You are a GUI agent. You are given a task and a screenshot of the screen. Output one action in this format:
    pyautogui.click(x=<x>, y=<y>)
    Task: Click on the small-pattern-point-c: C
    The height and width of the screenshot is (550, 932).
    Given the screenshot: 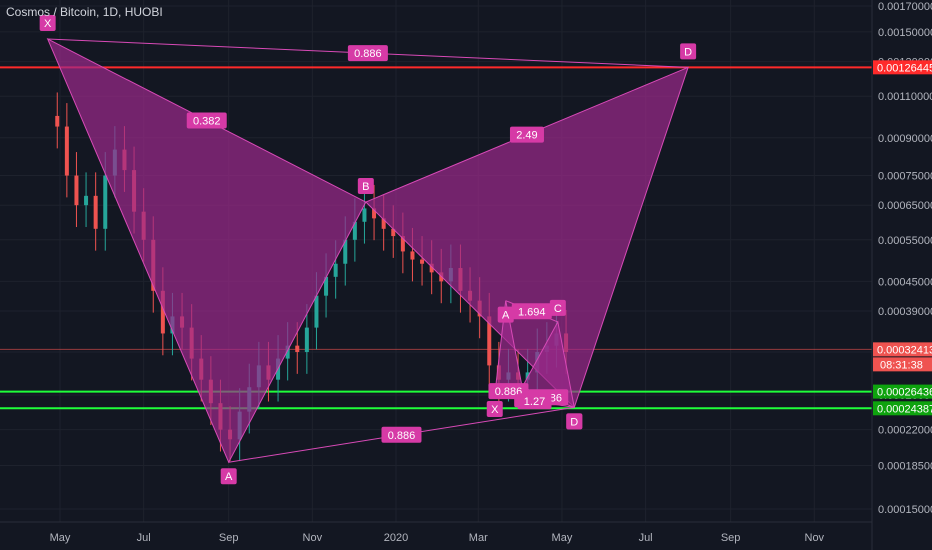 What is the action you would take?
    pyautogui.click(x=557, y=307)
    